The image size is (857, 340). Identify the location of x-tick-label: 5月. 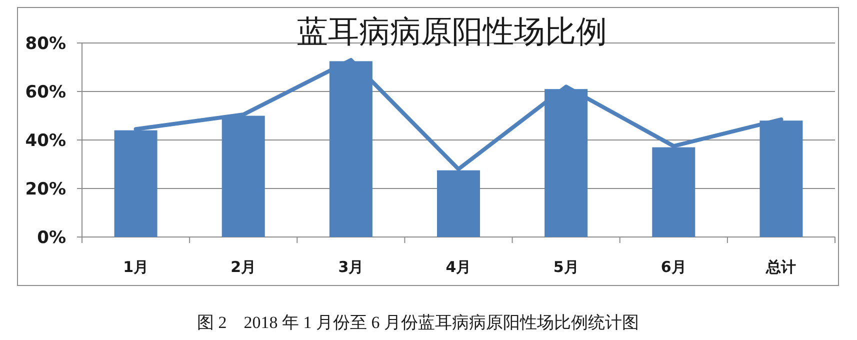
(566, 267).